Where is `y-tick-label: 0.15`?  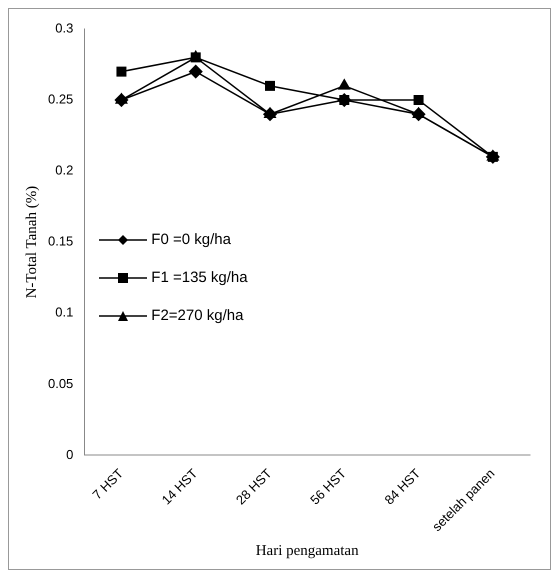 y-tick-label: 0.15 is located at coordinates (61, 241).